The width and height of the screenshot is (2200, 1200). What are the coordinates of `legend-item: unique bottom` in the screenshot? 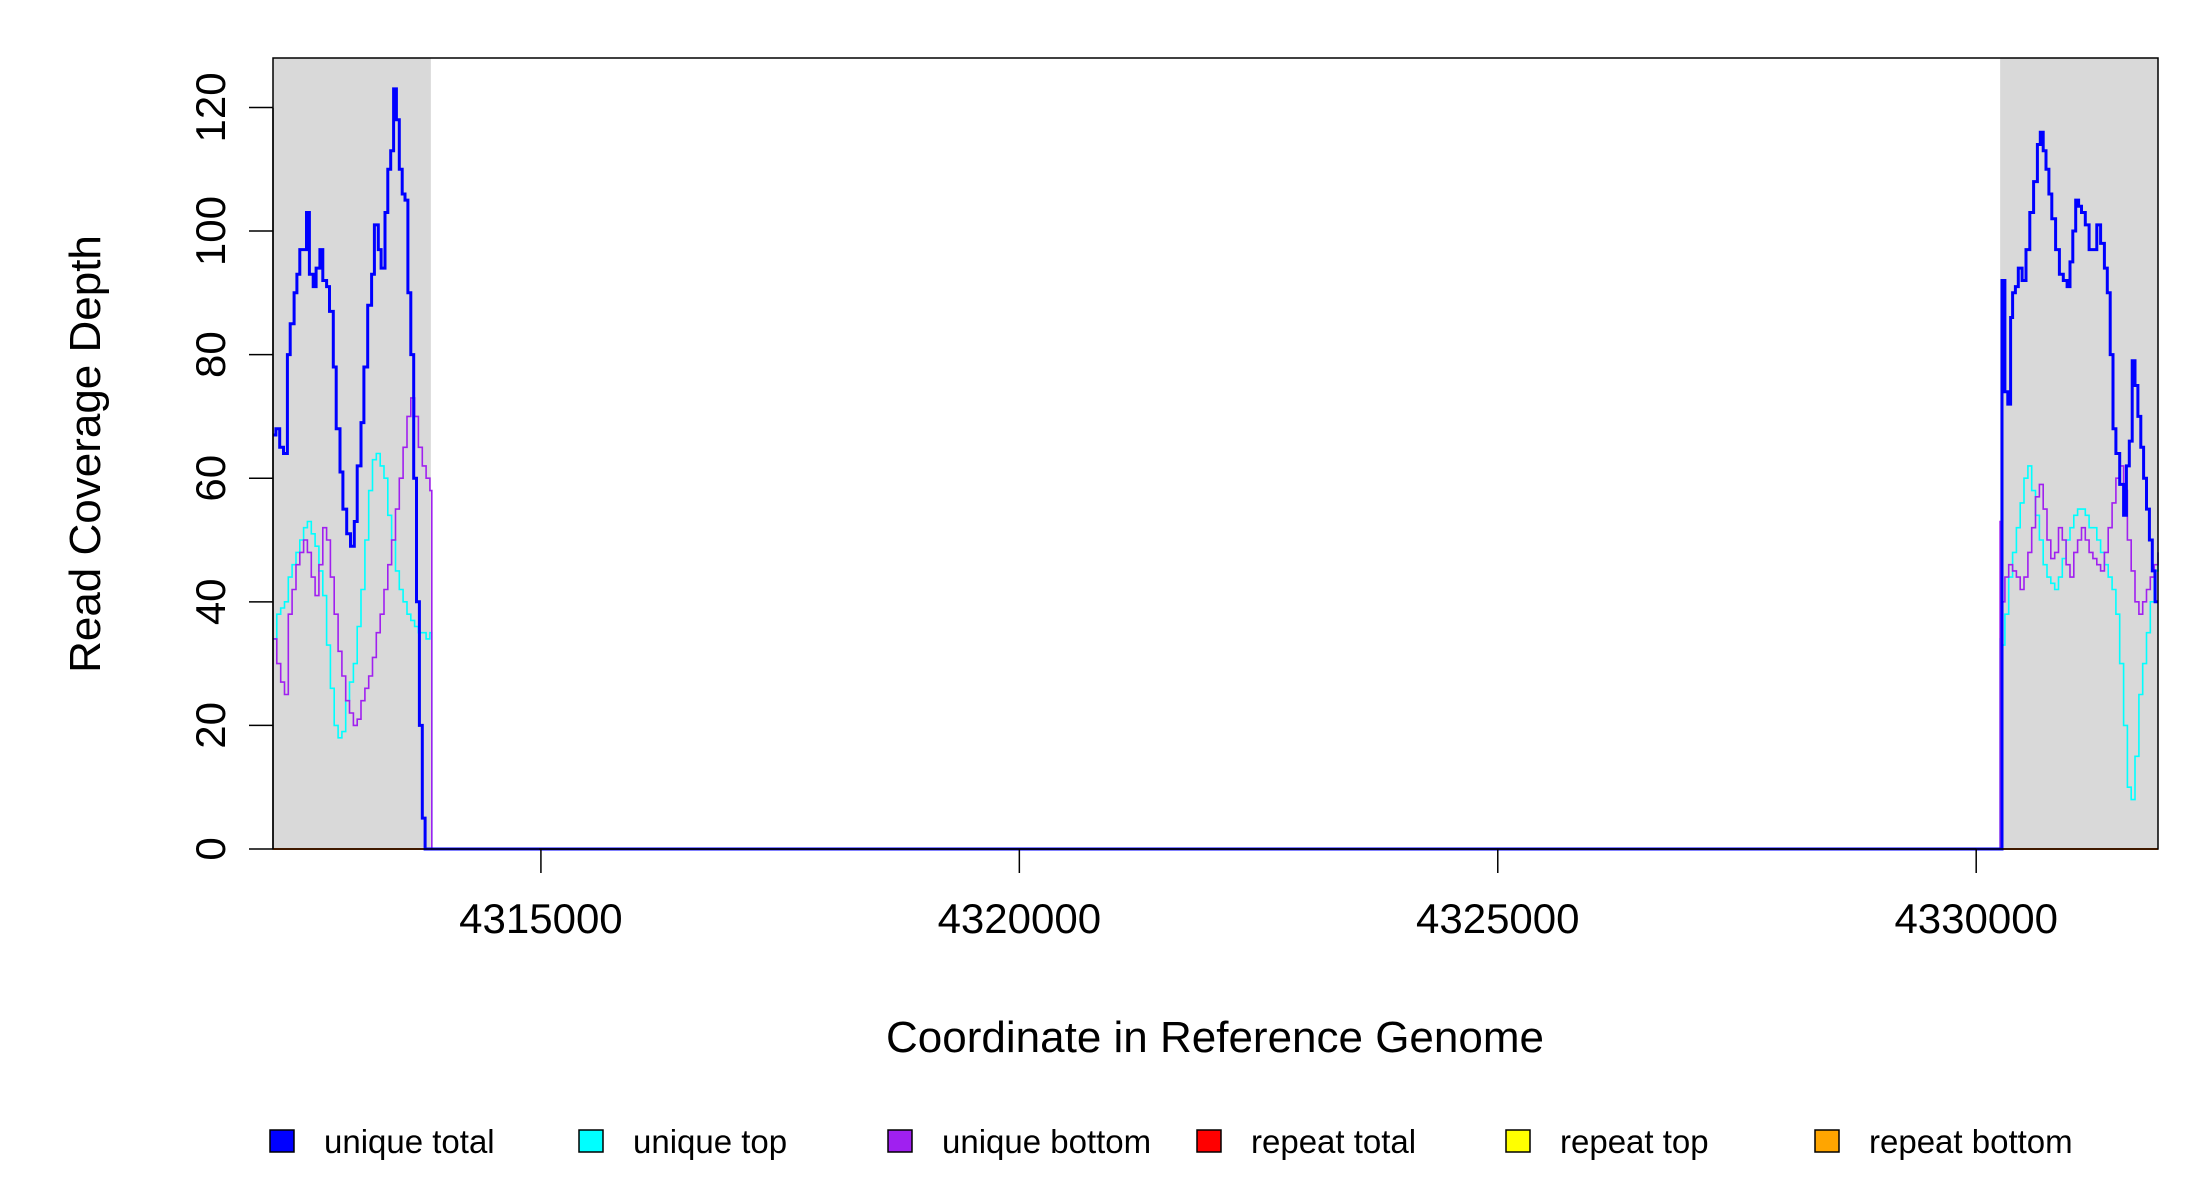 It's located at (1019, 1141).